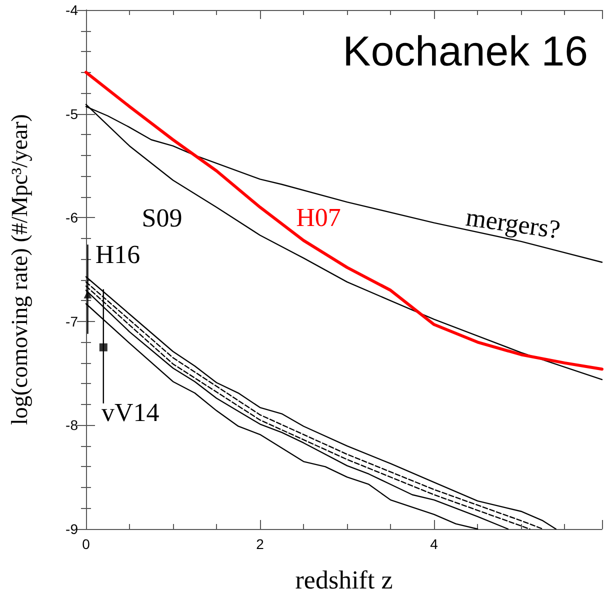 Image resolution: width=605 pixels, height=598 pixels. I want to click on x-axis-title: redshift z, so click(344, 580).